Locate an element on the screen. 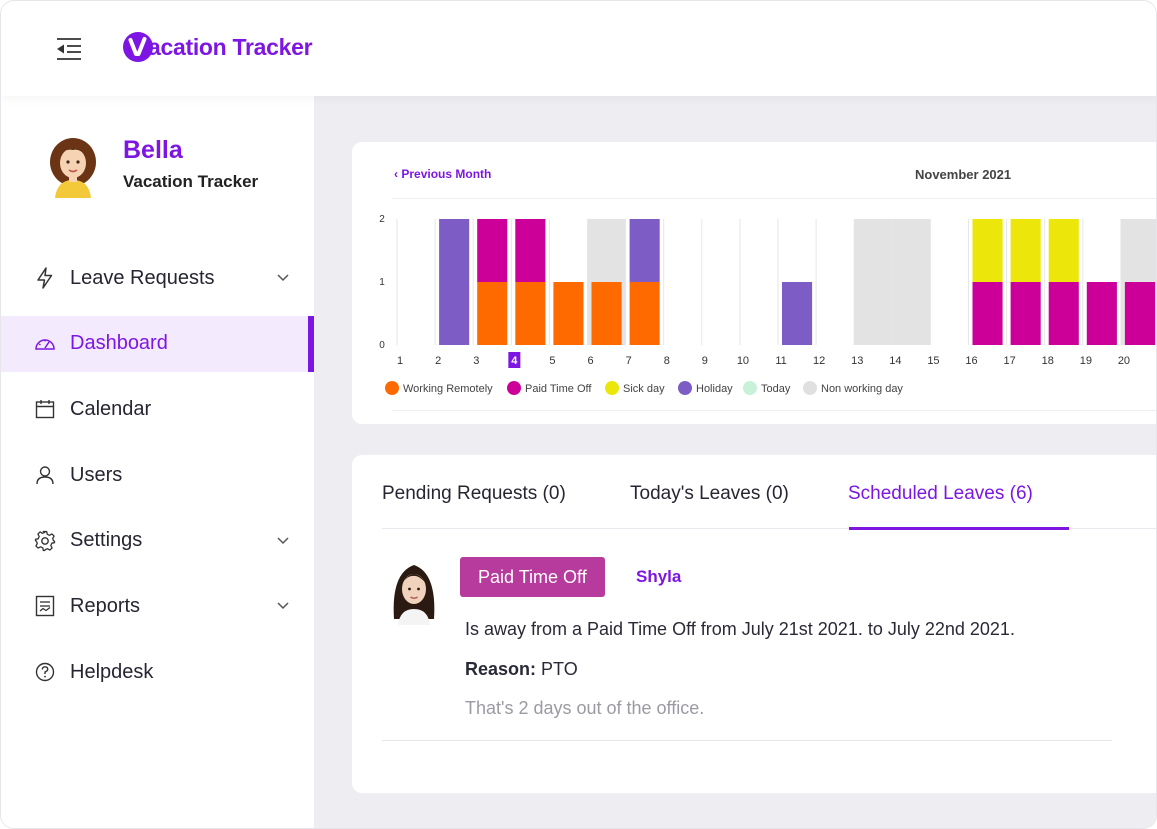 The width and height of the screenshot is (1157, 829). leave-duration: That's 2 days out of the office. is located at coordinates (585, 708).